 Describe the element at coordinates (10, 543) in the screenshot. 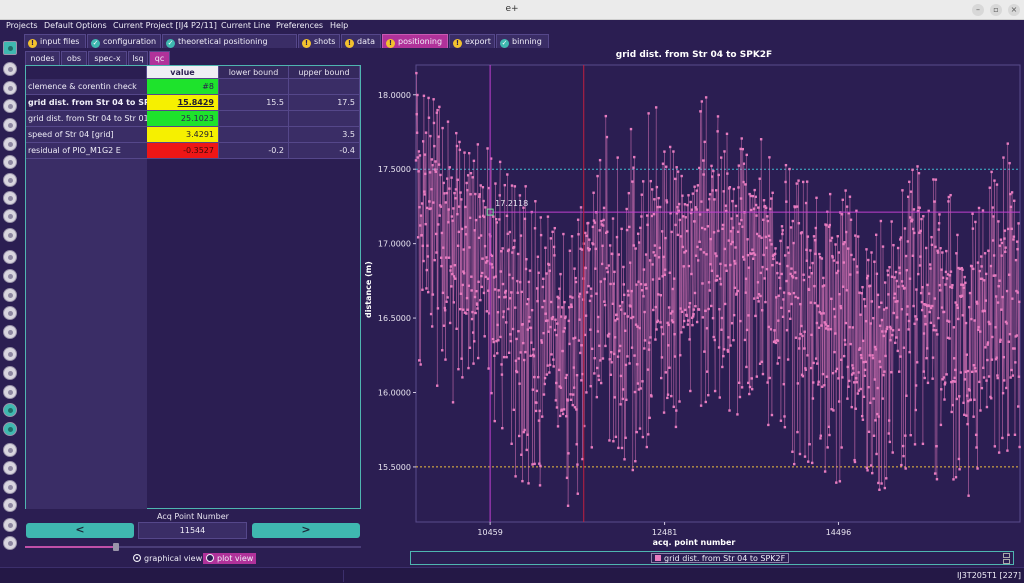

I see `quit-icon` at that location.